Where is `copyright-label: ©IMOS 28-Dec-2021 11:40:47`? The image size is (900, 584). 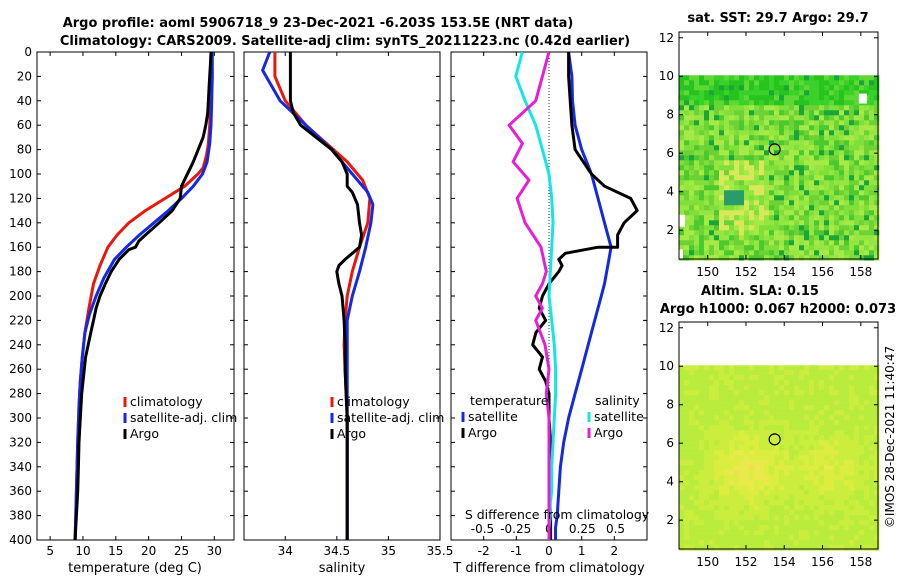
copyright-label: ©IMOS 28-Dec-2021 11:40:47 is located at coordinates (890, 437).